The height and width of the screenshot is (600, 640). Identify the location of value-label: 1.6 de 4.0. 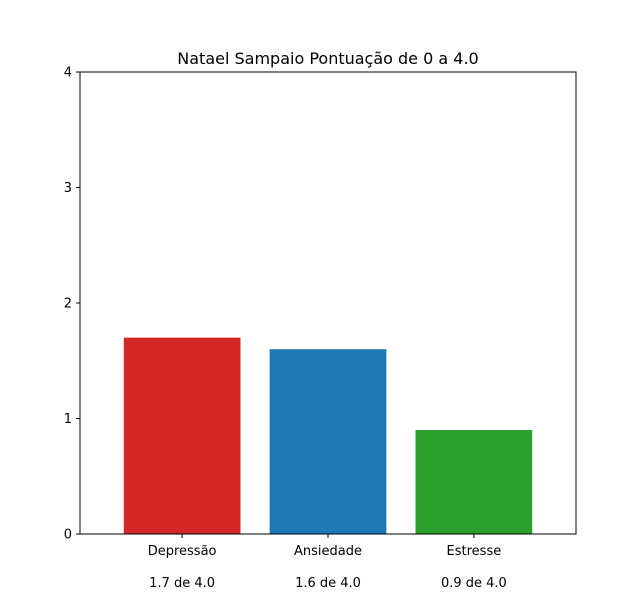
(328, 583).